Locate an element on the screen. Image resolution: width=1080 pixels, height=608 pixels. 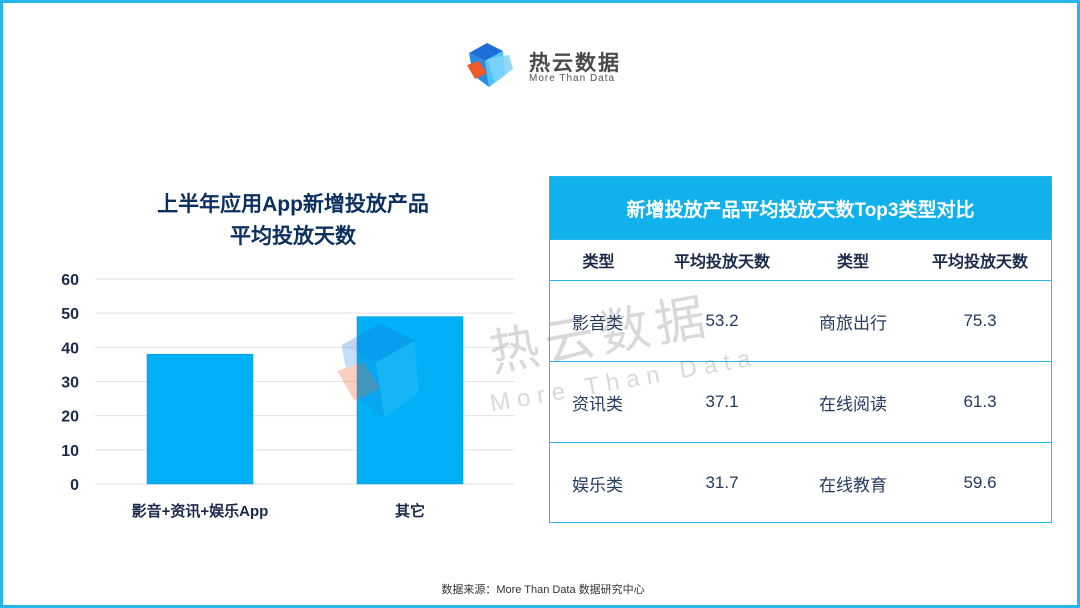
y-tick-label: 30 is located at coordinates (70, 383).